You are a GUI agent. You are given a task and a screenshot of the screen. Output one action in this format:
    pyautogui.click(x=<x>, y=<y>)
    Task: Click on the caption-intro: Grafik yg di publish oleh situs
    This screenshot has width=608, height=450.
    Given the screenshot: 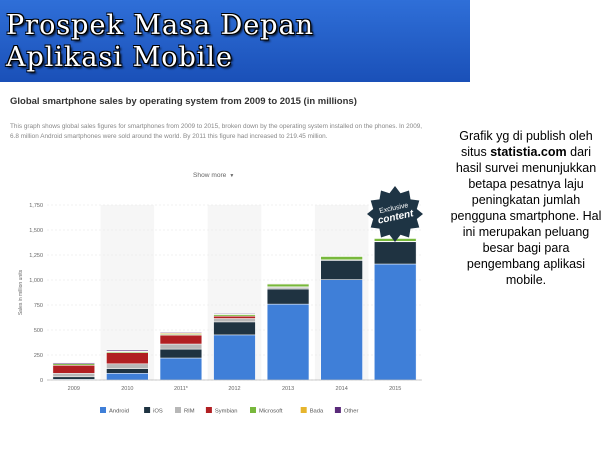 What is the action you would take?
    pyautogui.click(x=526, y=144)
    